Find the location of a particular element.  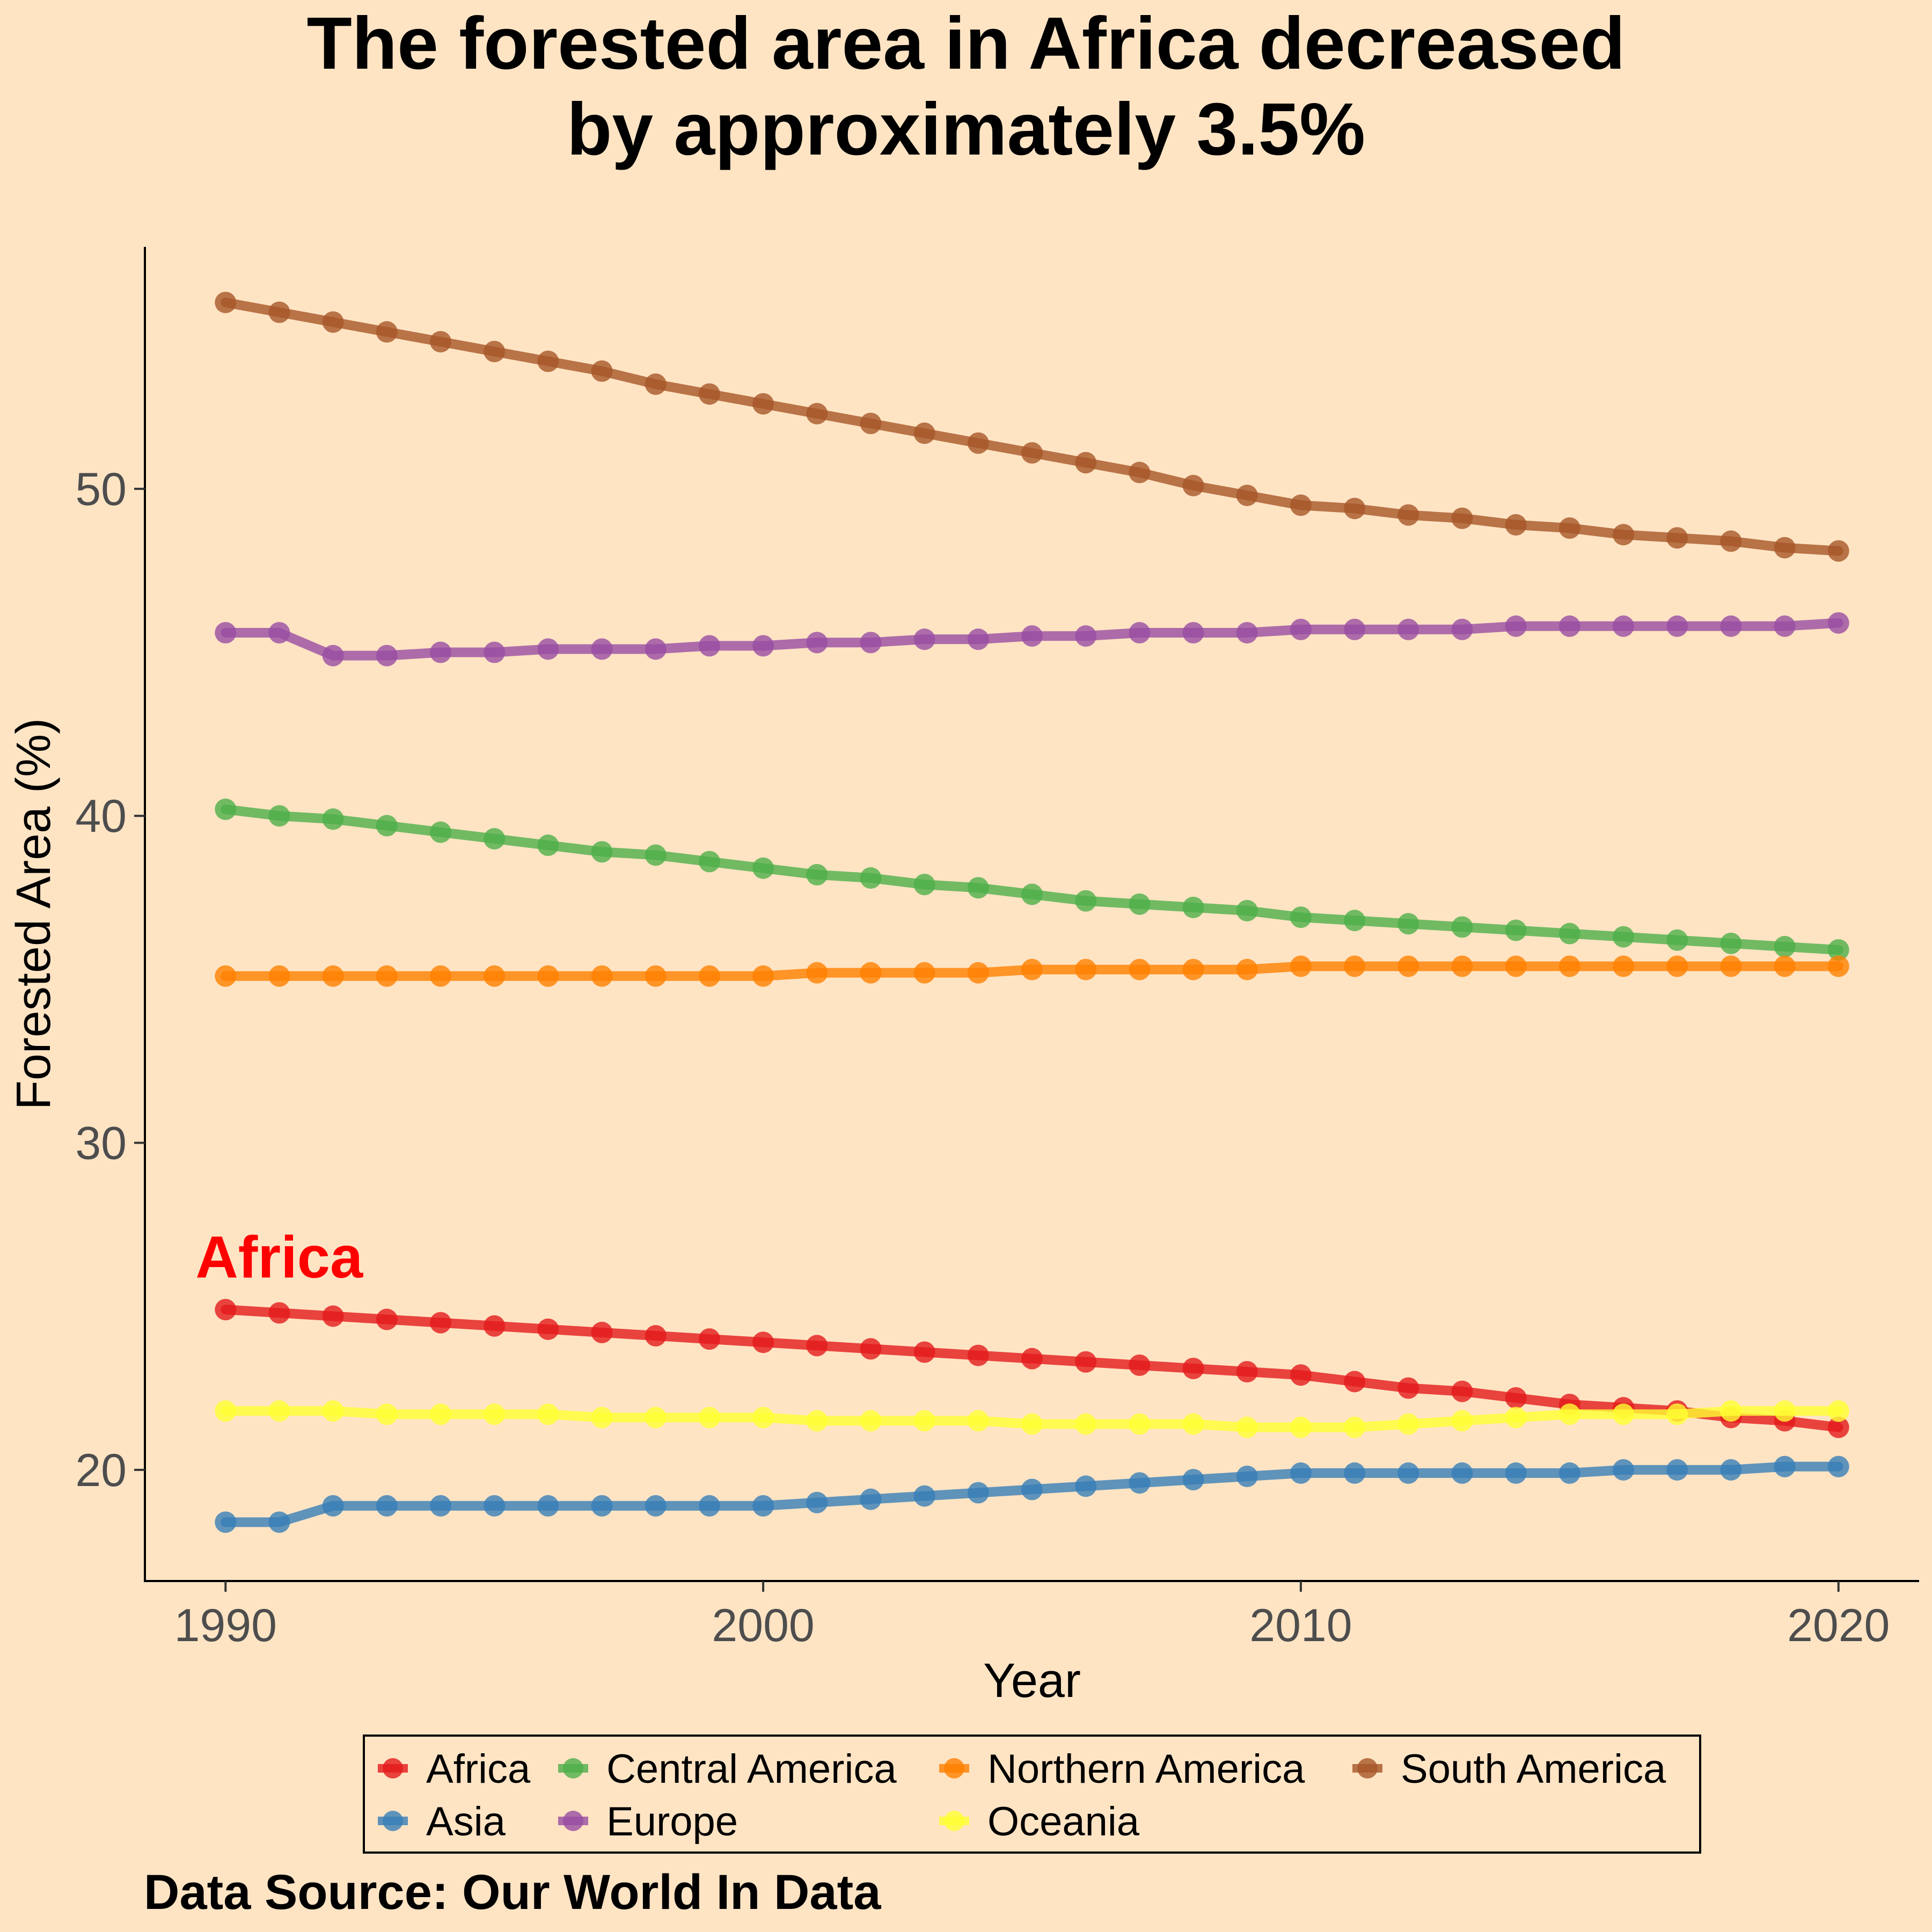

point-south-america-2020 is located at coordinates (1838, 551).